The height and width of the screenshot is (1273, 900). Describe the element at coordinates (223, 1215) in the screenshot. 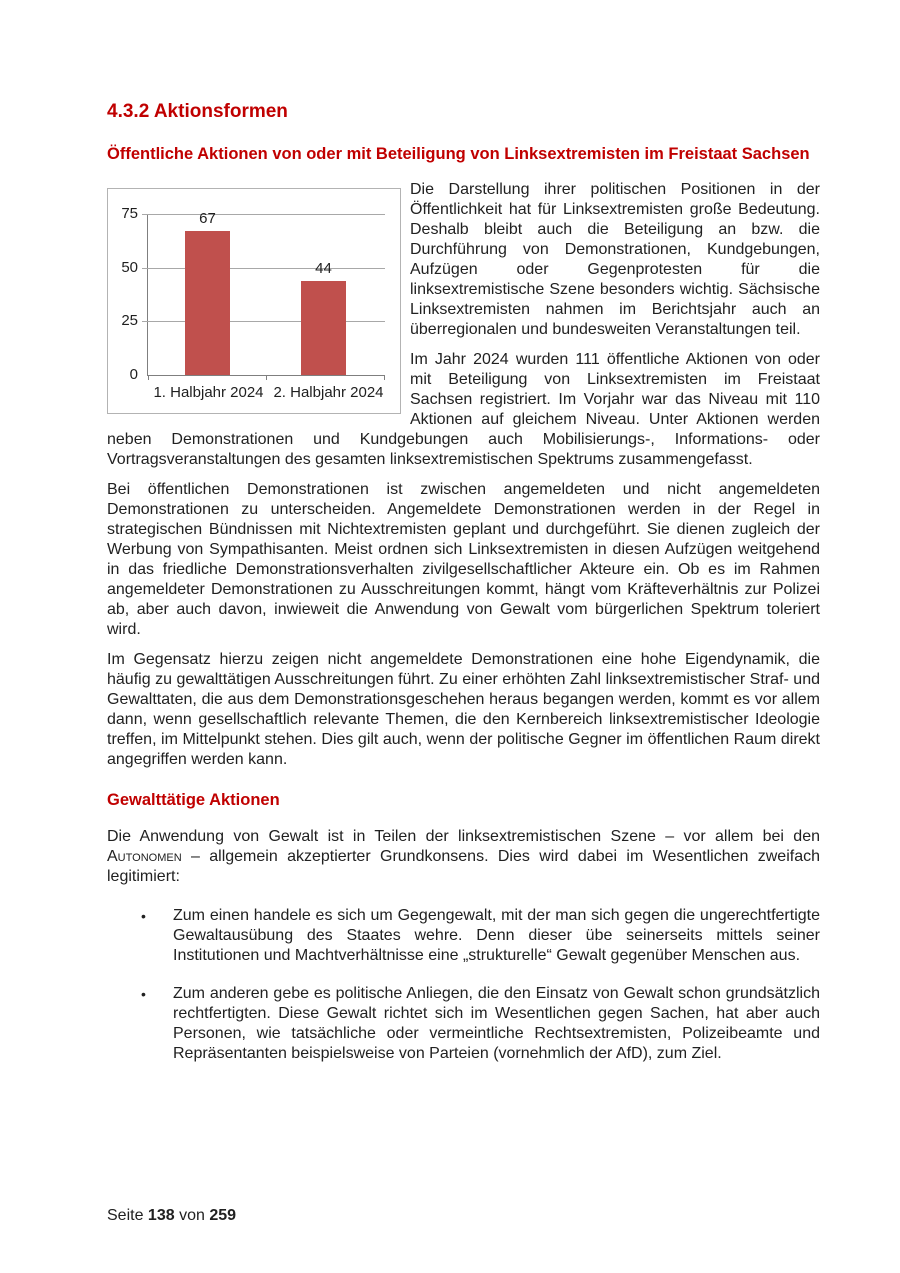

I see `footer-total-pages: 259` at that location.